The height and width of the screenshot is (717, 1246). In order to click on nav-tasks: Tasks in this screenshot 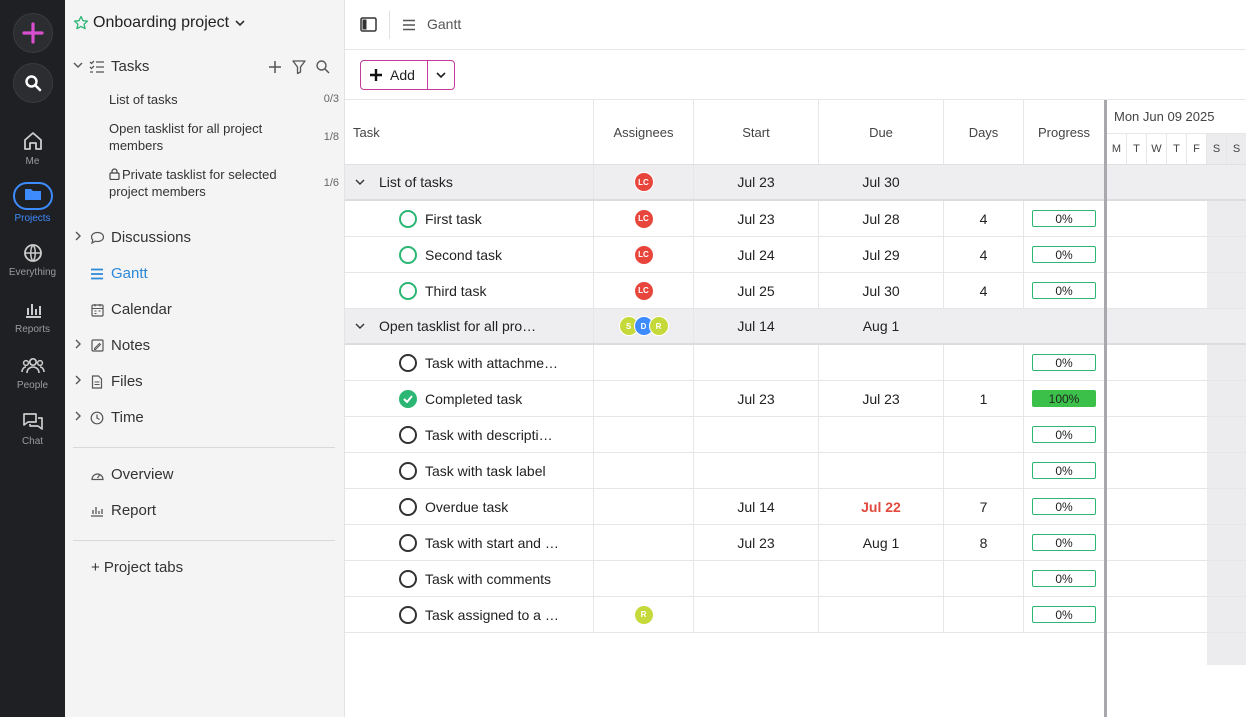, I will do `click(206, 66)`.